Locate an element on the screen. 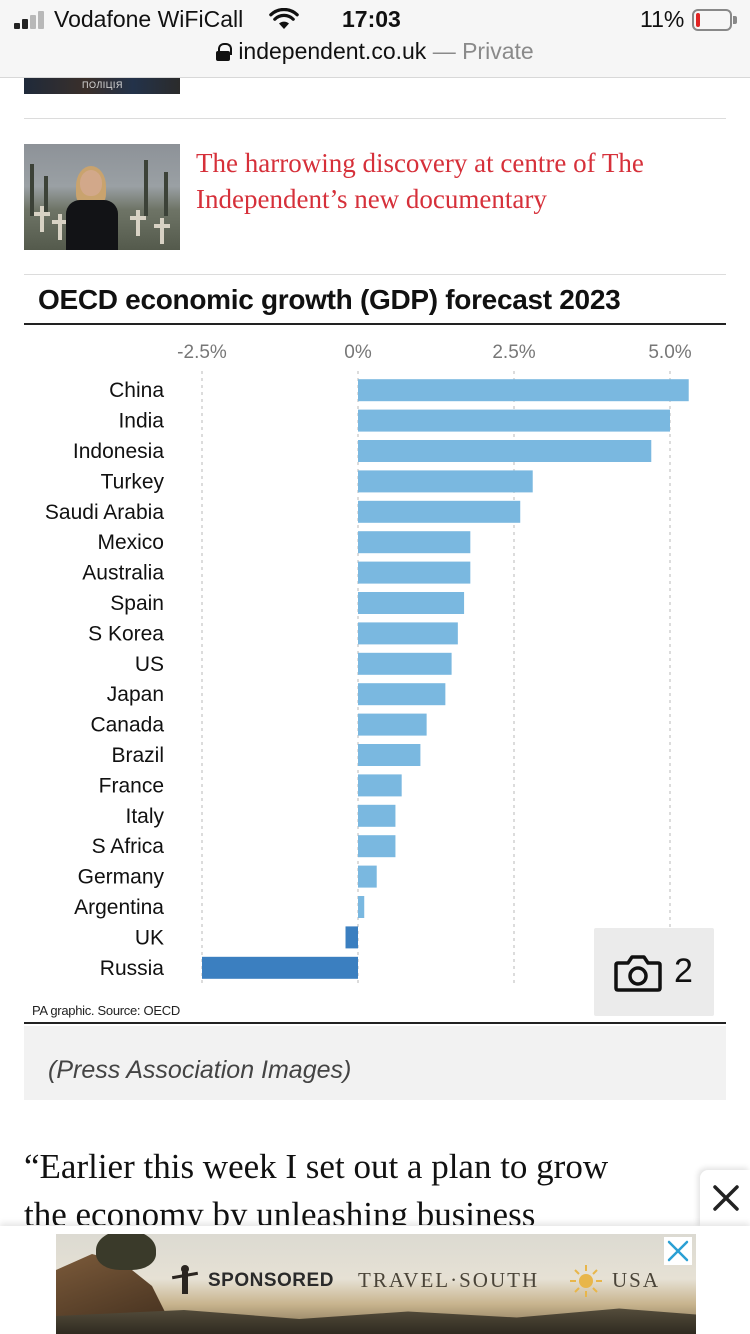 This screenshot has width=750, height=1334. category-label: Turkey is located at coordinates (133, 481).